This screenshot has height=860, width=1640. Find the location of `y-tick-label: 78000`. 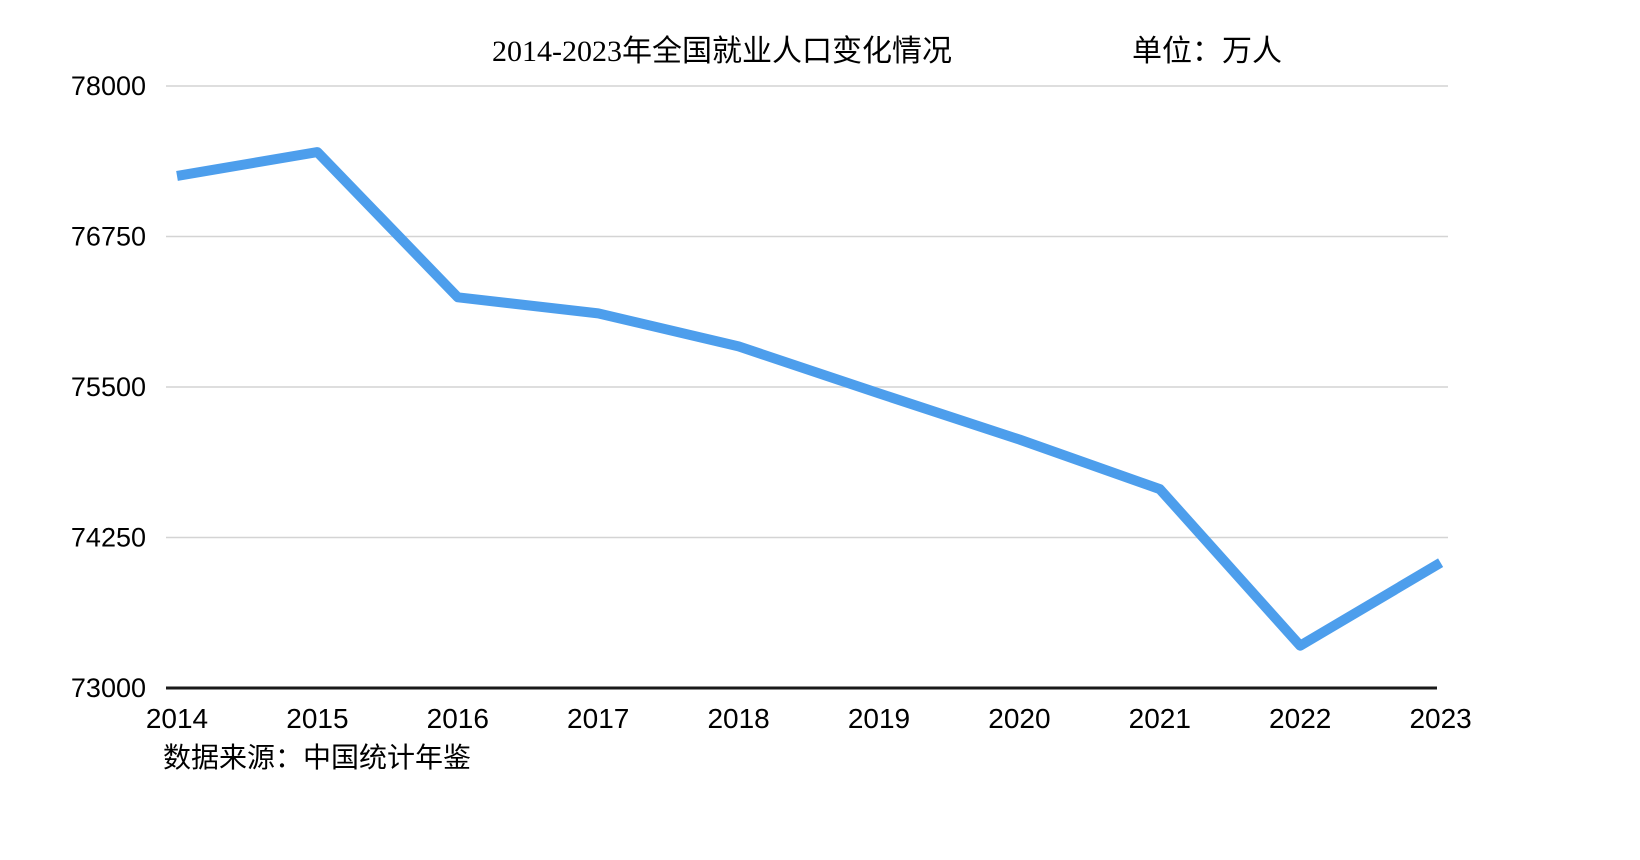

y-tick-label: 78000 is located at coordinates (108, 86).